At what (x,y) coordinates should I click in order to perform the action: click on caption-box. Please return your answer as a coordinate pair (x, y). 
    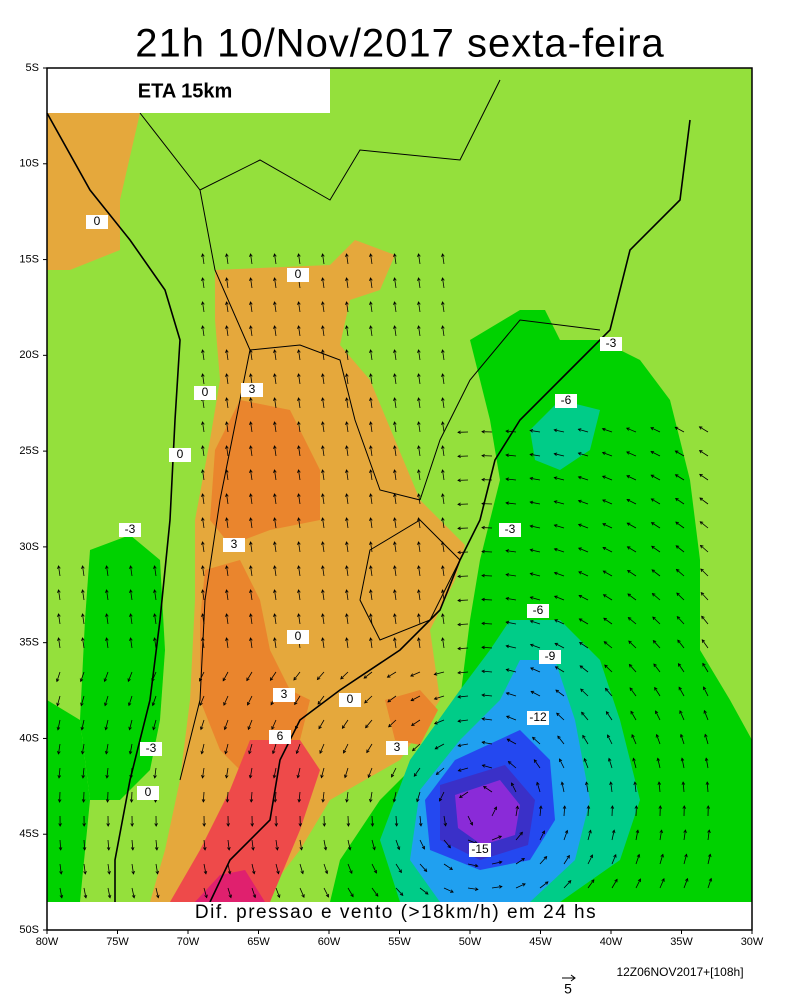
    Looking at the image, I should click on (399, 916).